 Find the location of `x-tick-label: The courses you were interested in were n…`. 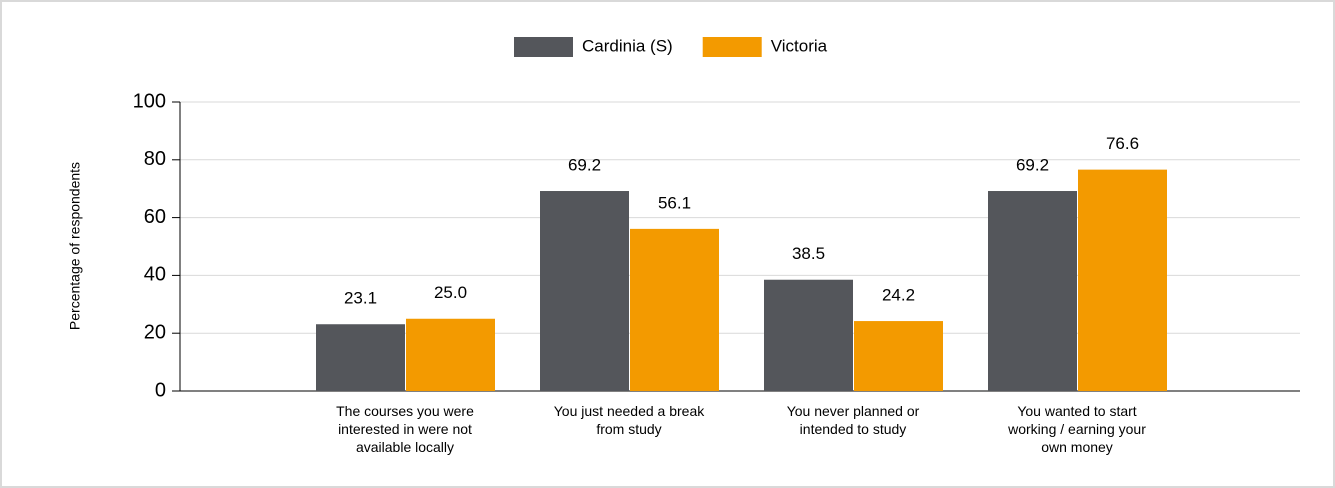

x-tick-label: The courses you were interested in were n… is located at coordinates (405, 429).